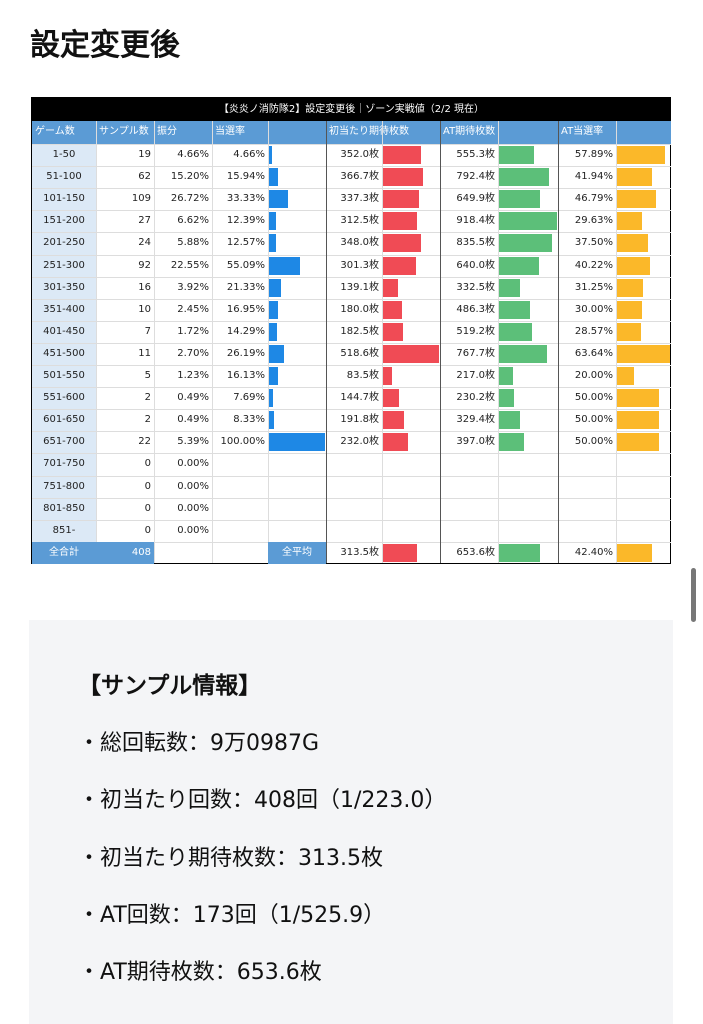 This screenshot has width=703, height=1024. What do you see at coordinates (249, 398) in the screenshot?
I see `cell: 7.69%` at bounding box center [249, 398].